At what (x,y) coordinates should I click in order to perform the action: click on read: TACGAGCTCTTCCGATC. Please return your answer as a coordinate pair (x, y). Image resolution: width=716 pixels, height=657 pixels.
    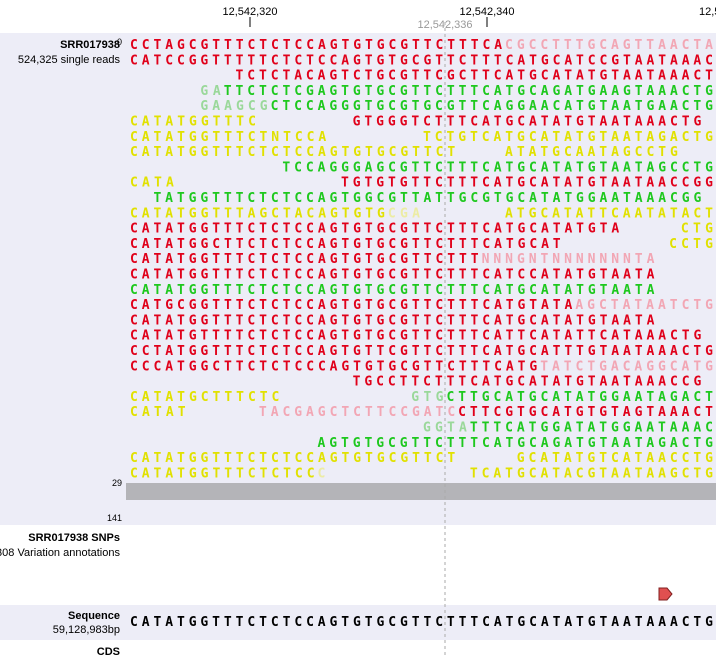
    Looking at the image, I should click on (357, 412).